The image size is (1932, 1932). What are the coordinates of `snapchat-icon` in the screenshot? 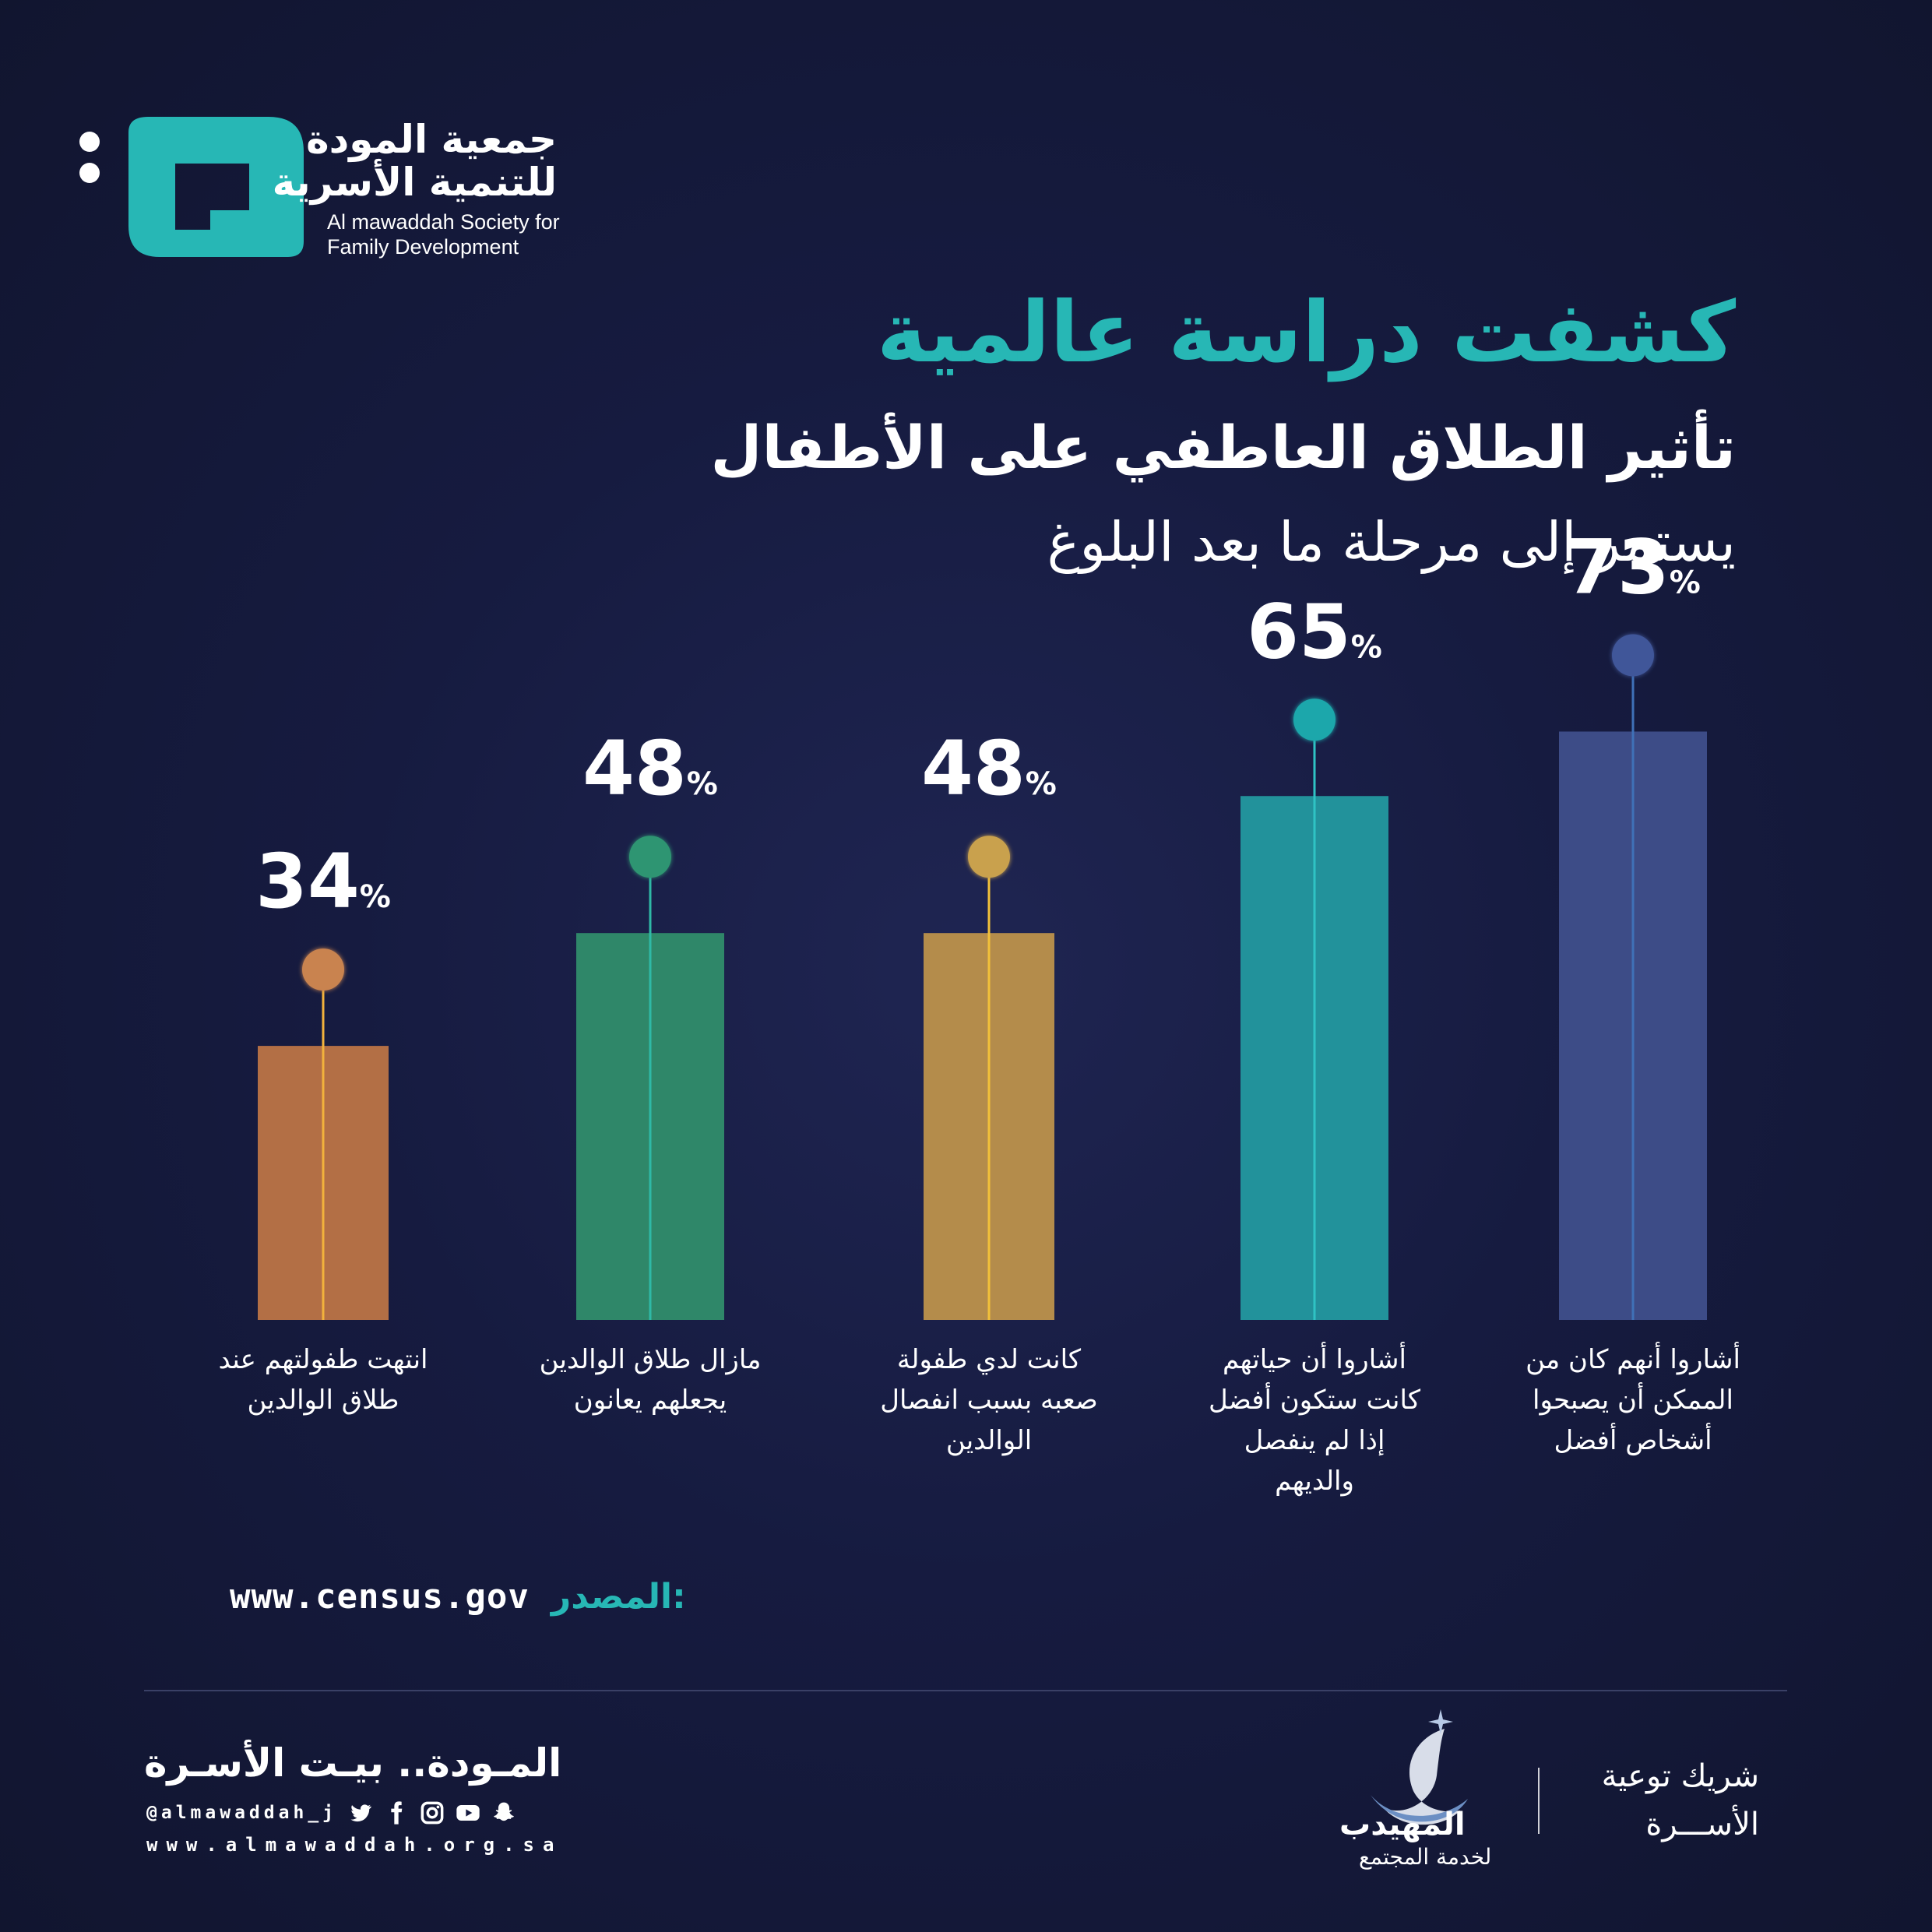 It's located at (503, 1812).